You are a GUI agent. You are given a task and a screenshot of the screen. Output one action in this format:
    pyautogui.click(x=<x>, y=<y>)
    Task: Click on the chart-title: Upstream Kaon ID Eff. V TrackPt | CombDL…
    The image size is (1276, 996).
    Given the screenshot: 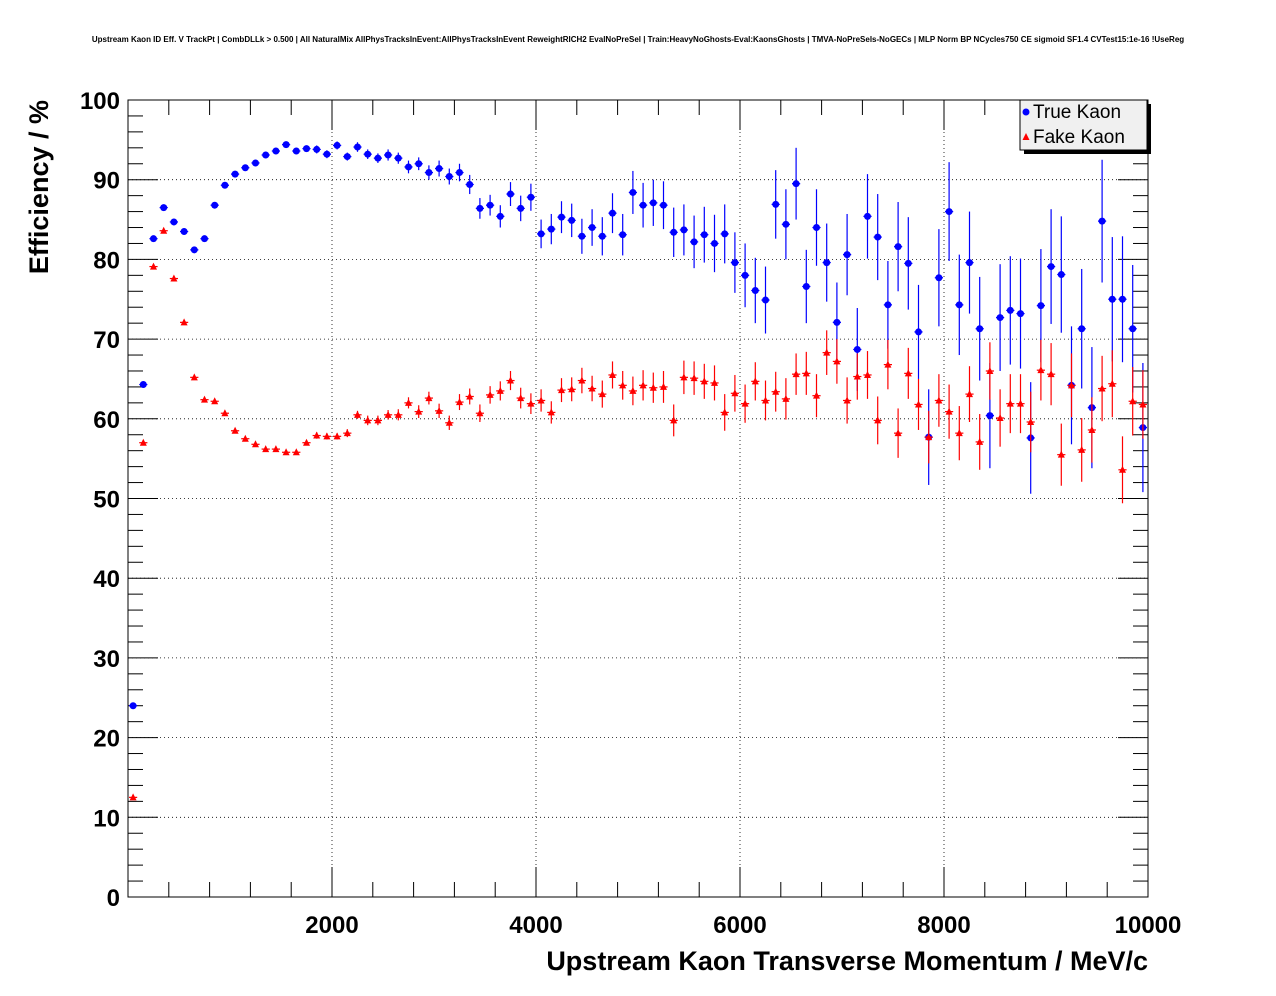 What is the action you would take?
    pyautogui.click(x=638, y=39)
    